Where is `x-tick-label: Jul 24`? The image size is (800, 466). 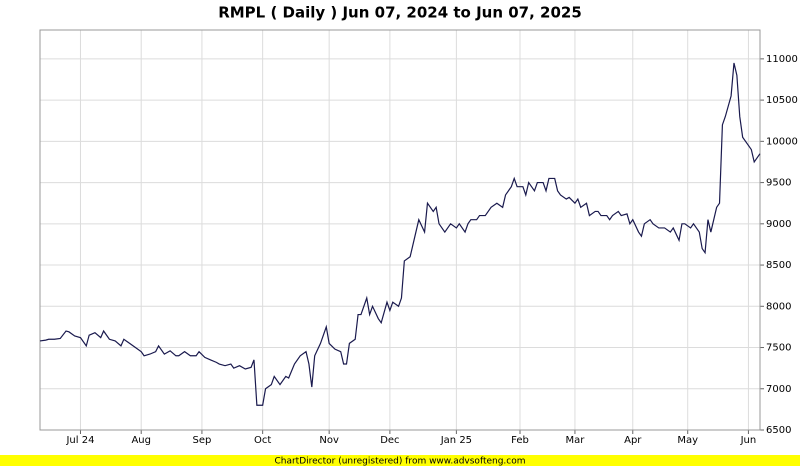 x-tick-label: Jul 24 is located at coordinates (79, 440).